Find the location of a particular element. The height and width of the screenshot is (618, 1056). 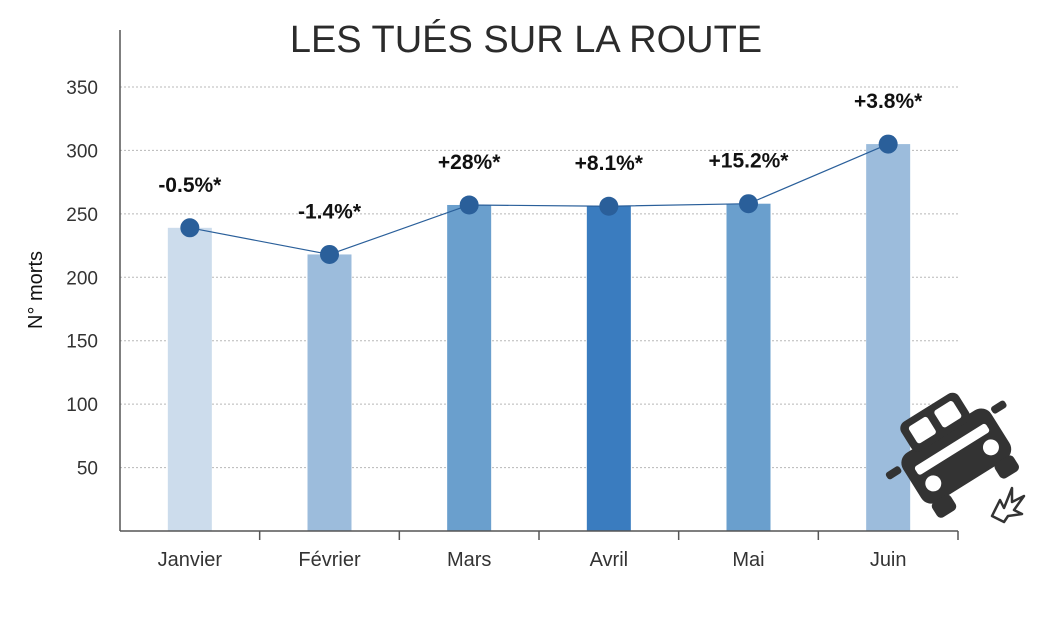

x-tick-label: Avril is located at coordinates (609, 560).